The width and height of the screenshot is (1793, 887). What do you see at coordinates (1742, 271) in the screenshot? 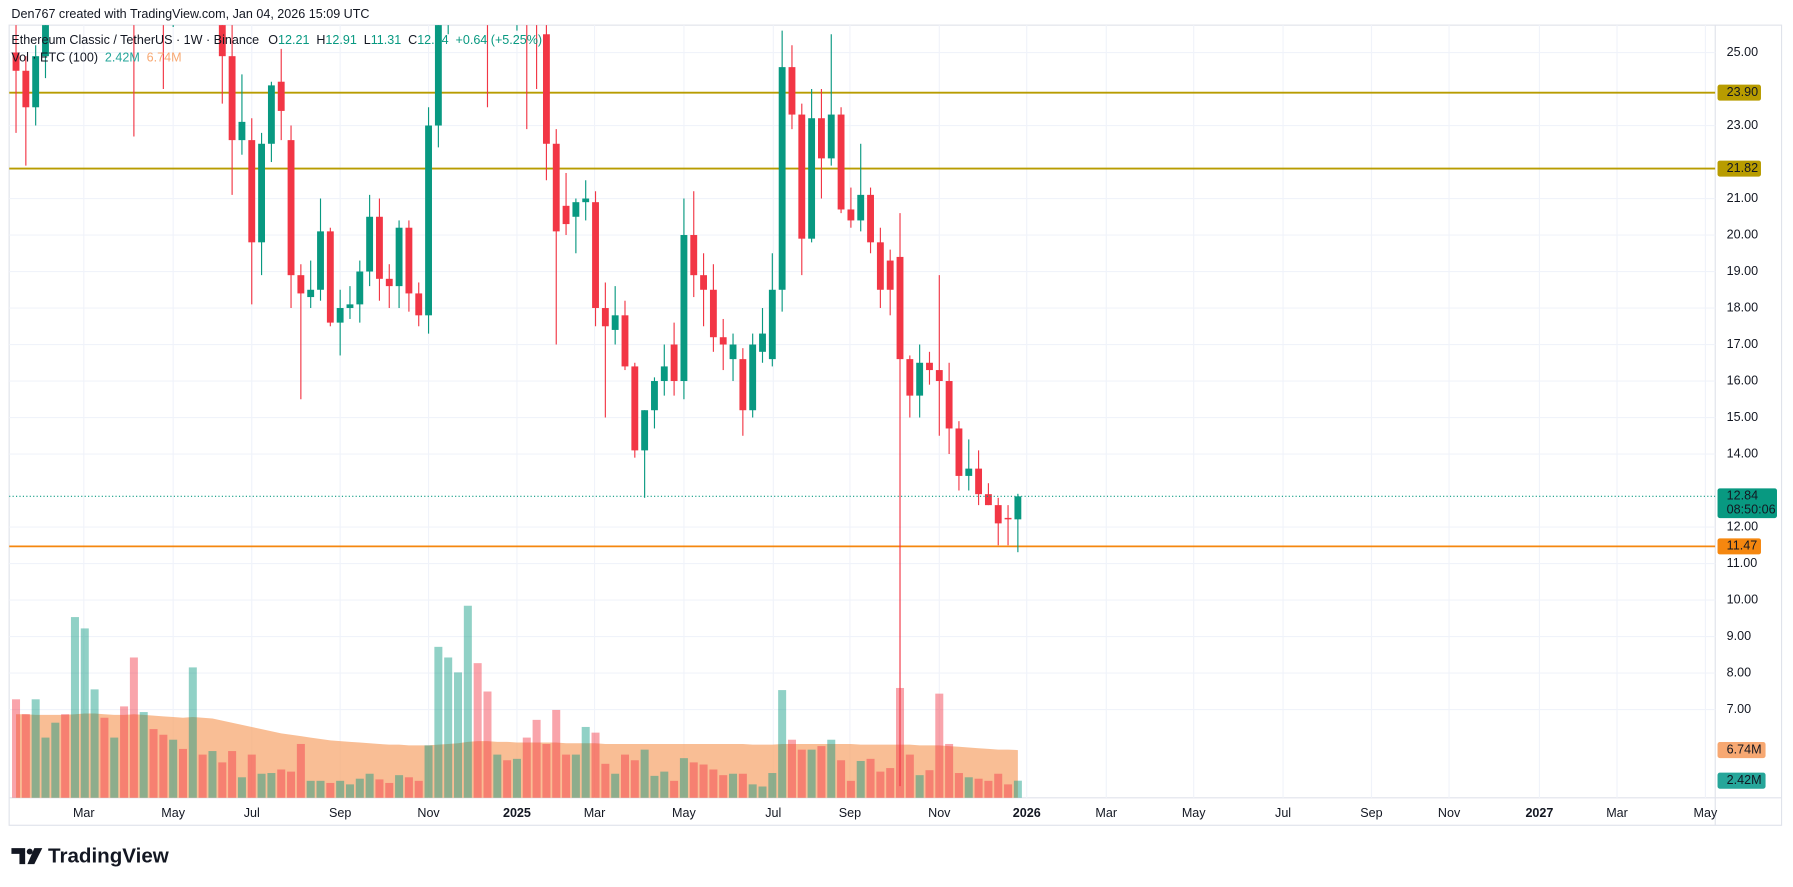
I see `y-tick-label: 19.00` at bounding box center [1742, 271].